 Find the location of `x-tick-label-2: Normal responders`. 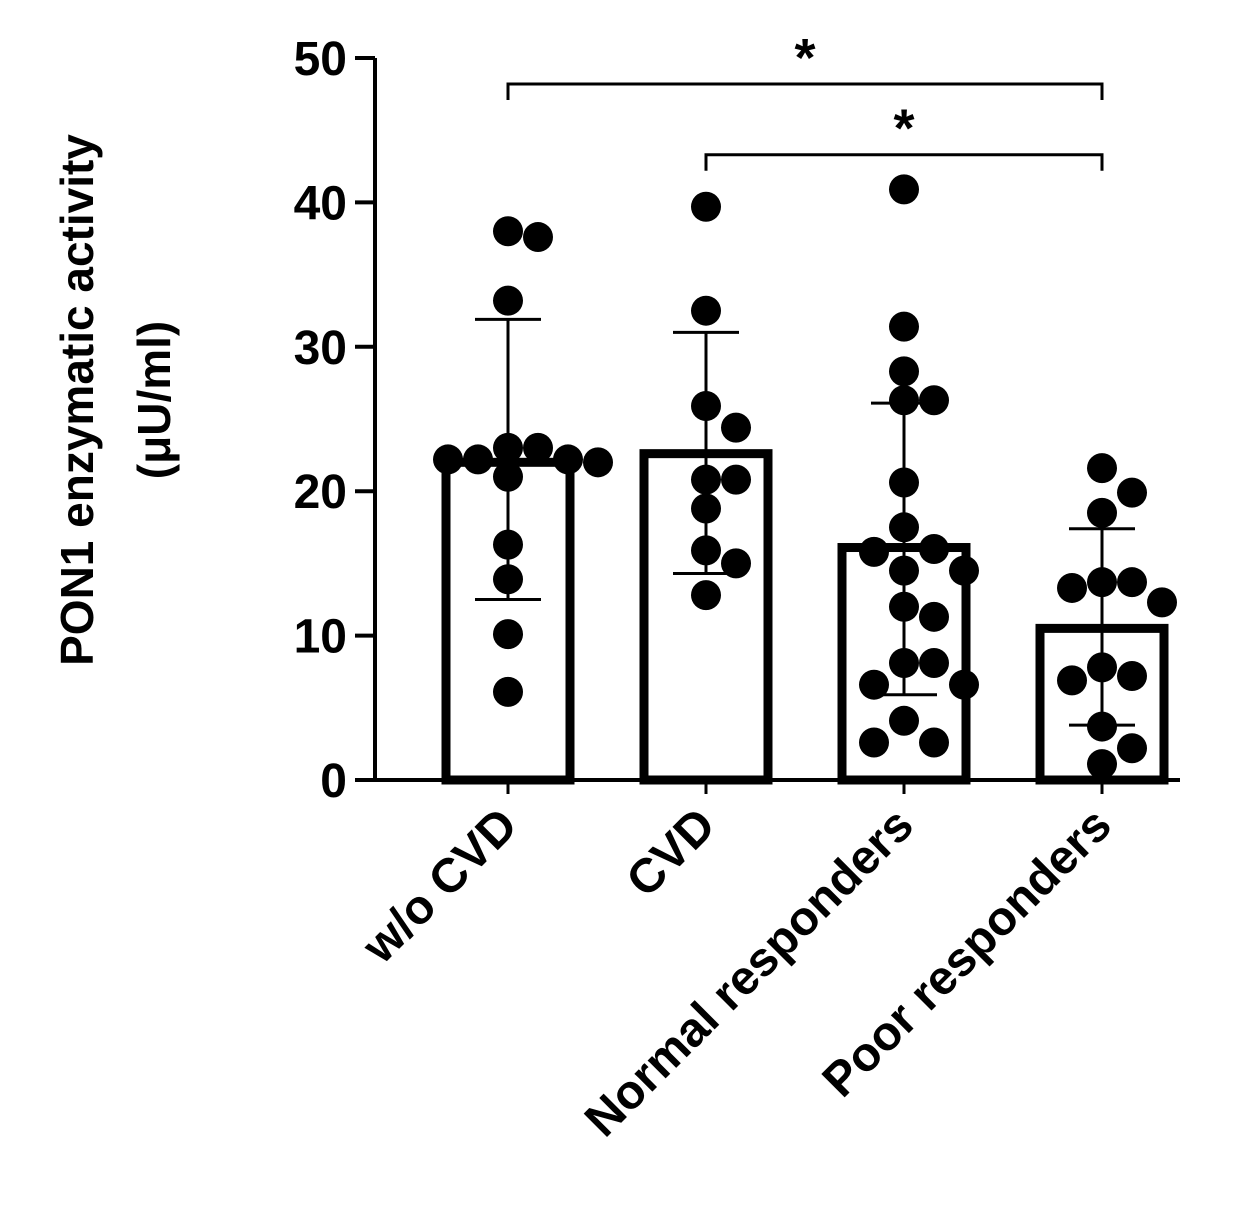

x-tick-label-2: Normal responders is located at coordinates (749, 972).